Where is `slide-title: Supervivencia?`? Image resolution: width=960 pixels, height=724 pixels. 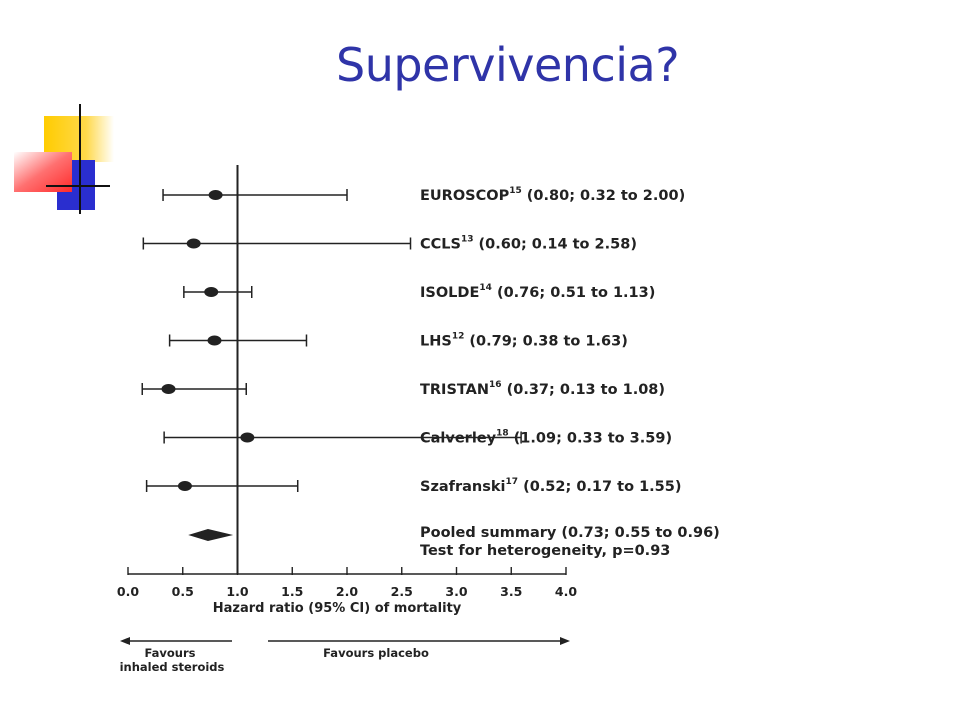 slide-title: Supervivencia? is located at coordinates (508, 65).